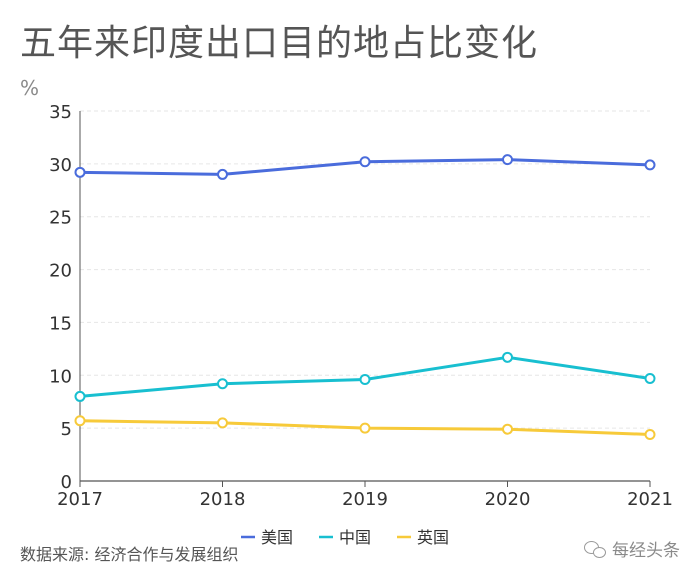 The width and height of the screenshot is (700, 580). I want to click on legend: 美国 中国 英国, so click(345, 537).